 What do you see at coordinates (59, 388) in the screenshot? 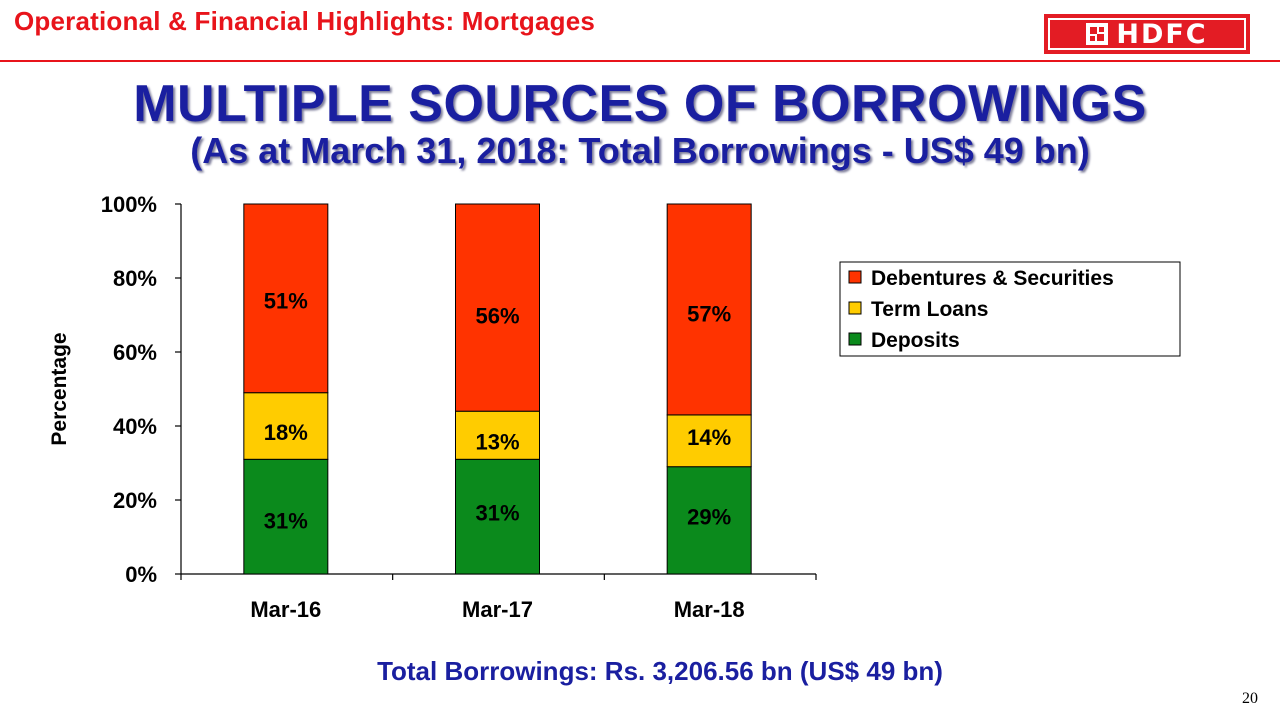
I see `y-axis-label: Percentage` at bounding box center [59, 388].